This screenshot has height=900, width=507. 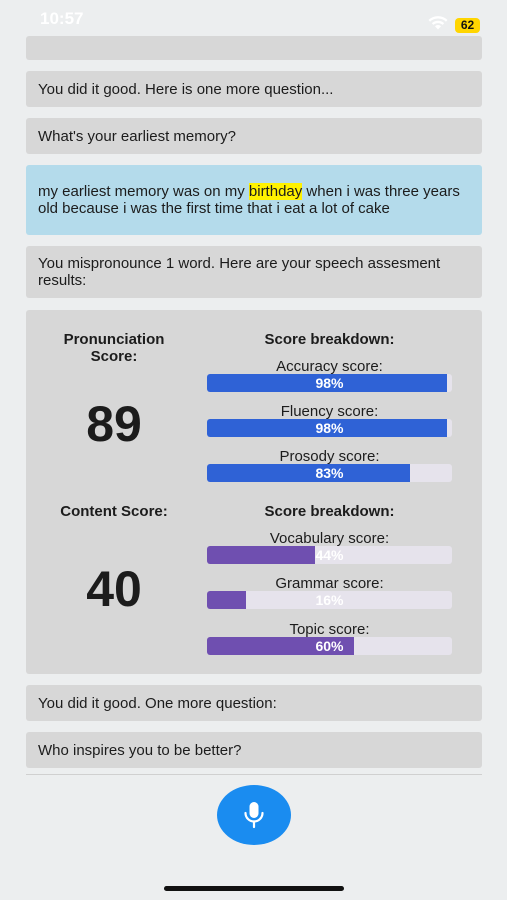 I want to click on topic-score-value: 60%, so click(x=329, y=646).